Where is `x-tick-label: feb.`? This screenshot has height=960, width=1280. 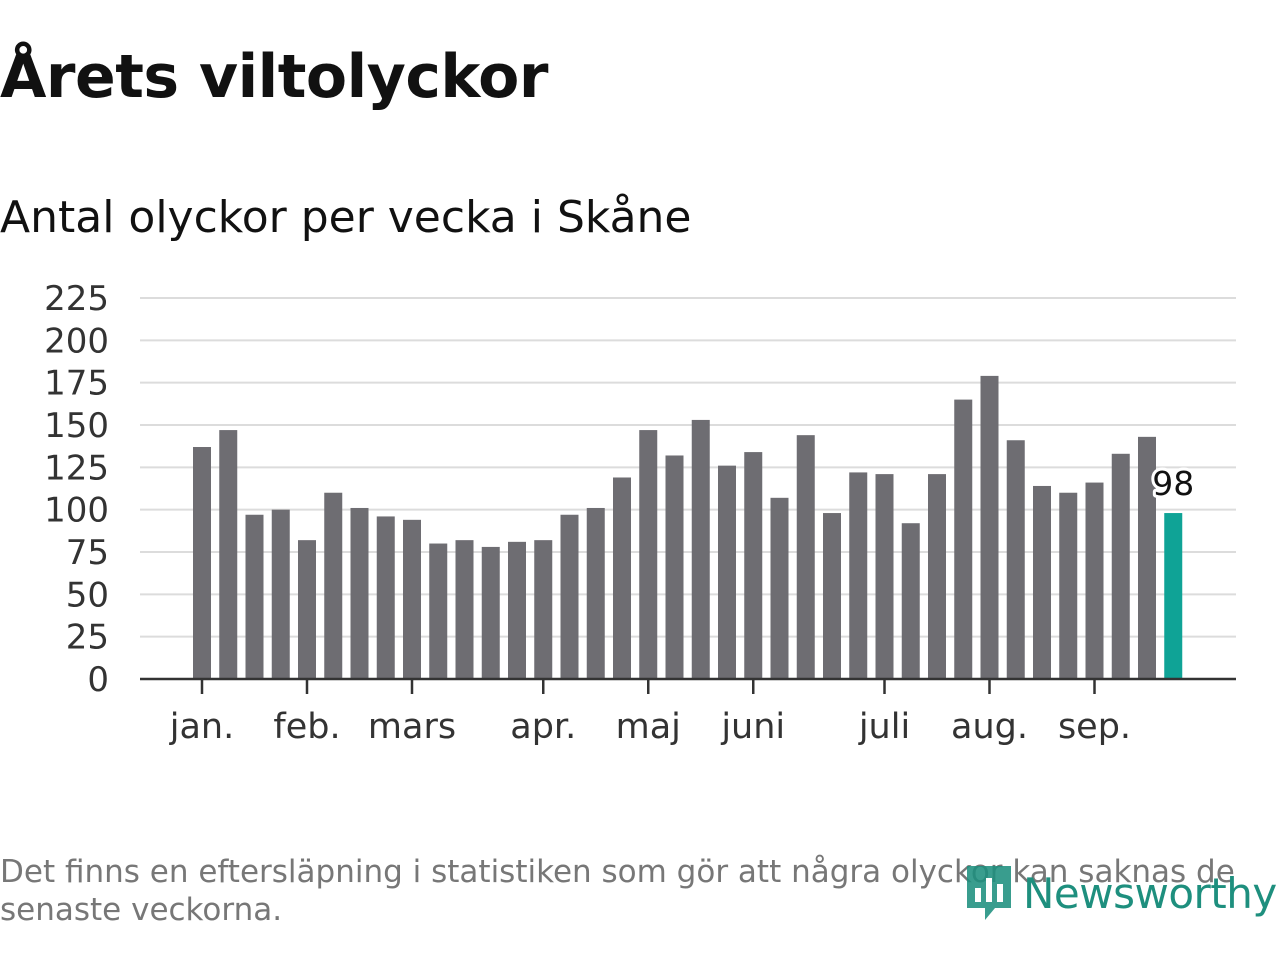
x-tick-label: feb. is located at coordinates (306, 727).